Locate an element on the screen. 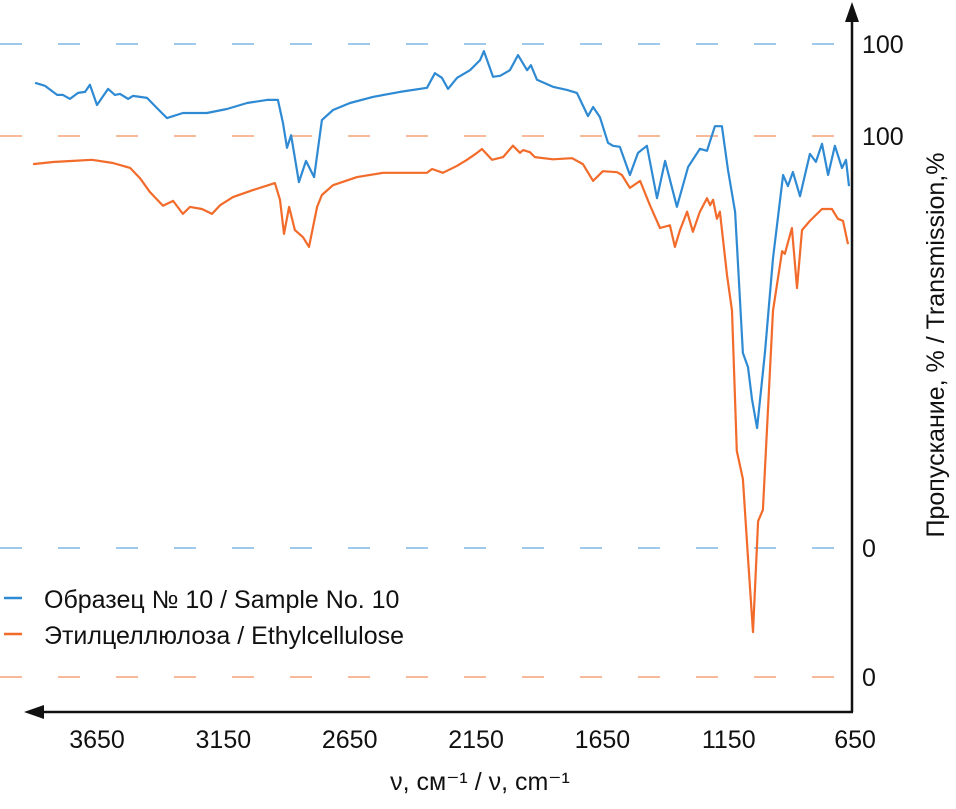  x-tick-label: 1650 is located at coordinates (603, 740).